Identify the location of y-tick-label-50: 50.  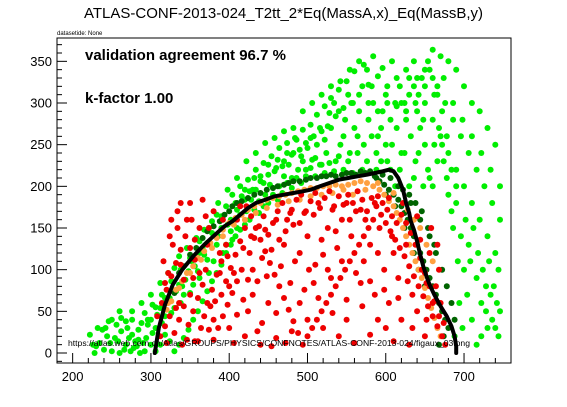
(45, 311).